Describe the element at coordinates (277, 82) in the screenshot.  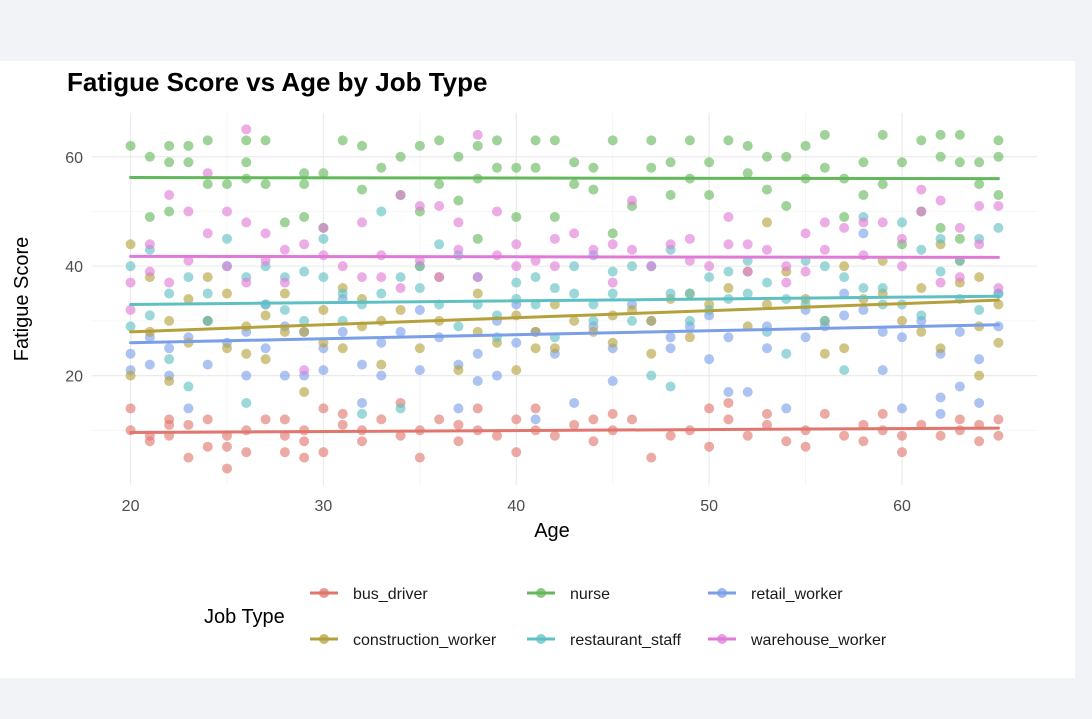
I see `chart-title: Fatigue Score vs Age by Job Type` at that location.